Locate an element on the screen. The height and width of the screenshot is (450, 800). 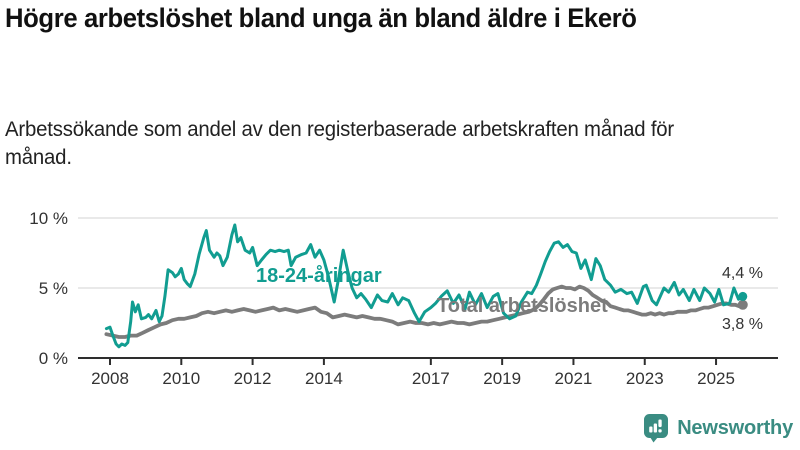
x-tick-label: 2010 is located at coordinates (181, 378).